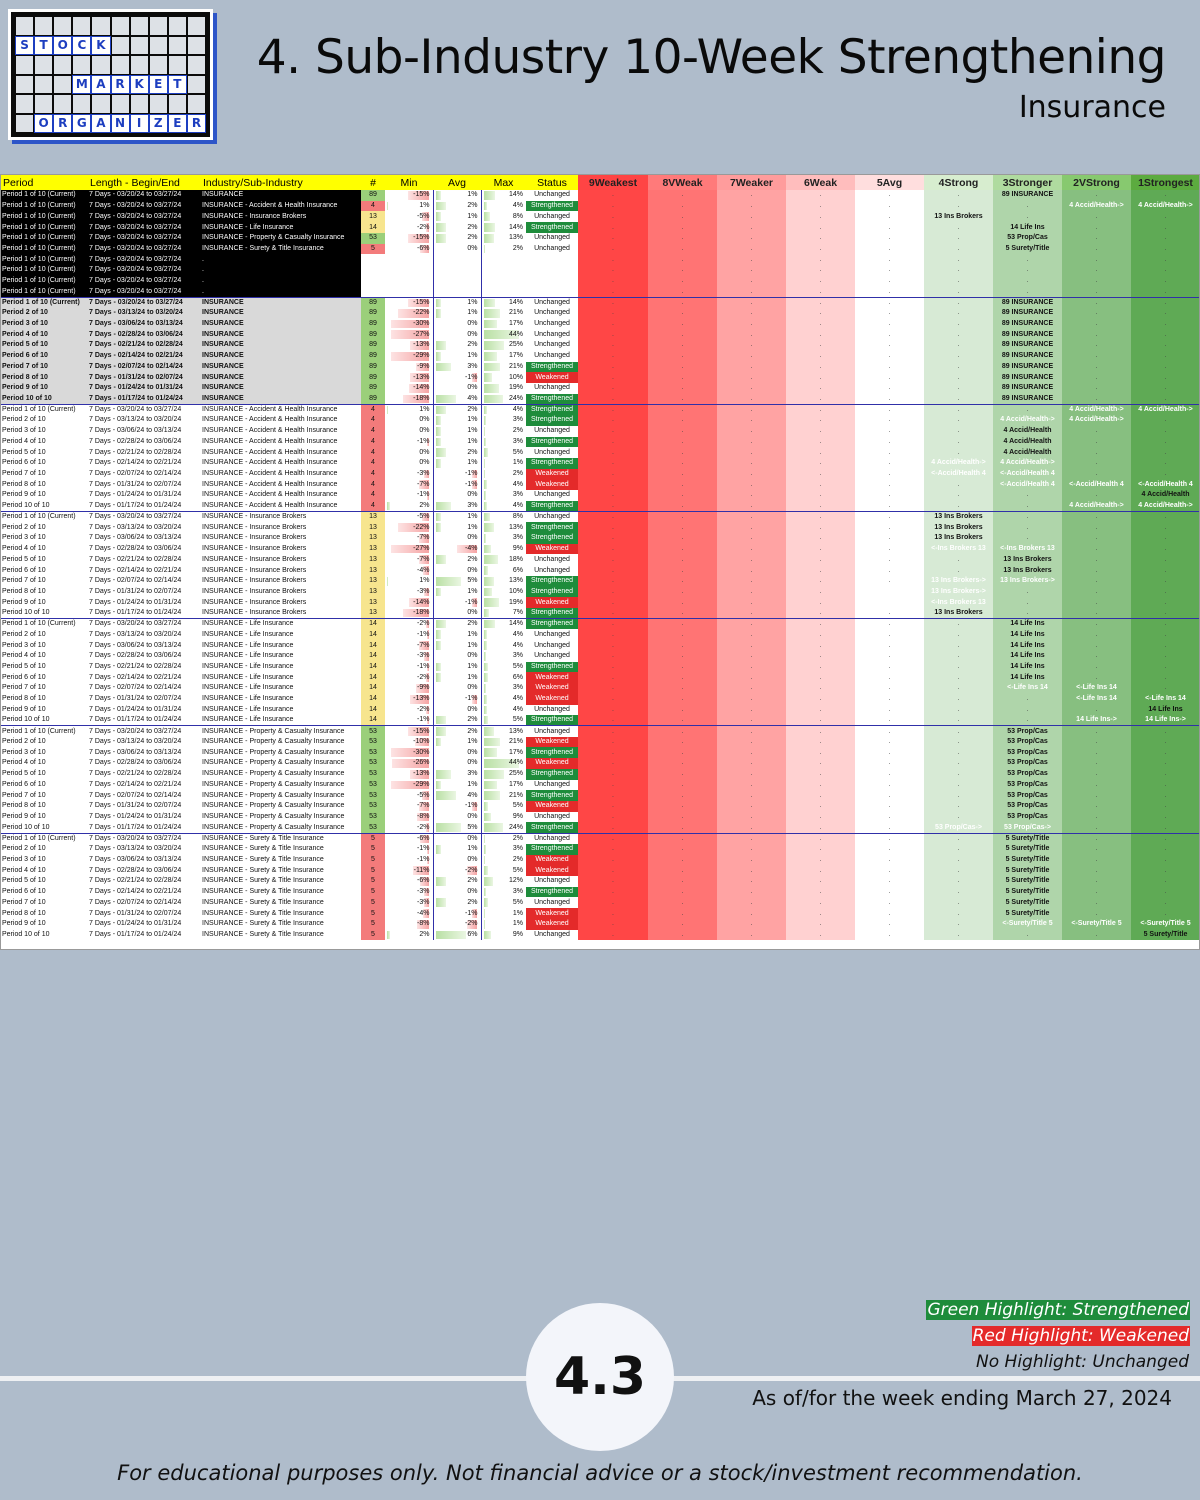 The height and width of the screenshot is (1500, 1200). I want to click on value-label: 4%, so click(517, 409).